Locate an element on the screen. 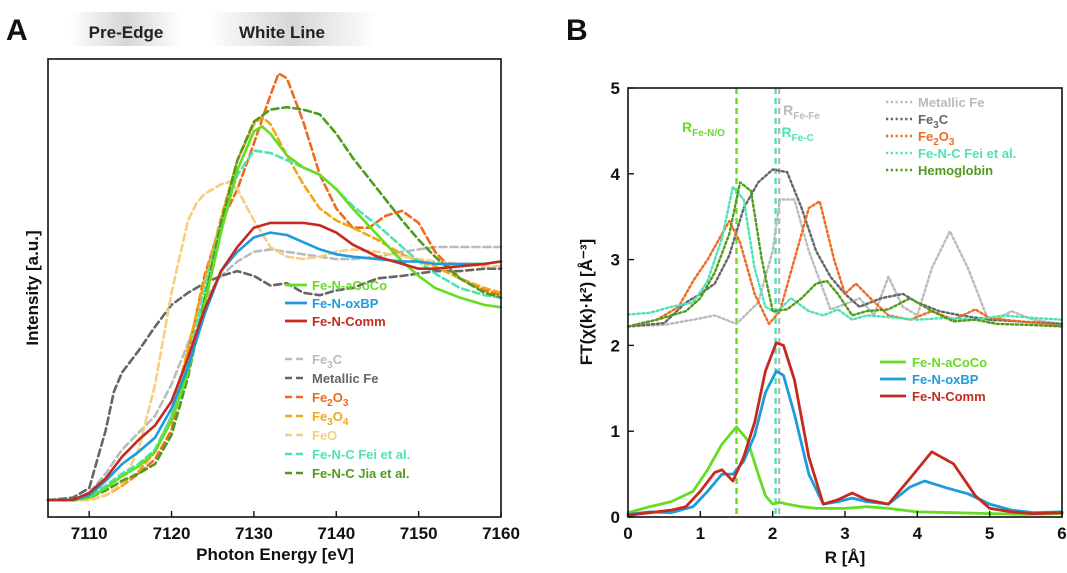  xanes-legend-label-fe3o4: Fe3O4 is located at coordinates (330, 418).